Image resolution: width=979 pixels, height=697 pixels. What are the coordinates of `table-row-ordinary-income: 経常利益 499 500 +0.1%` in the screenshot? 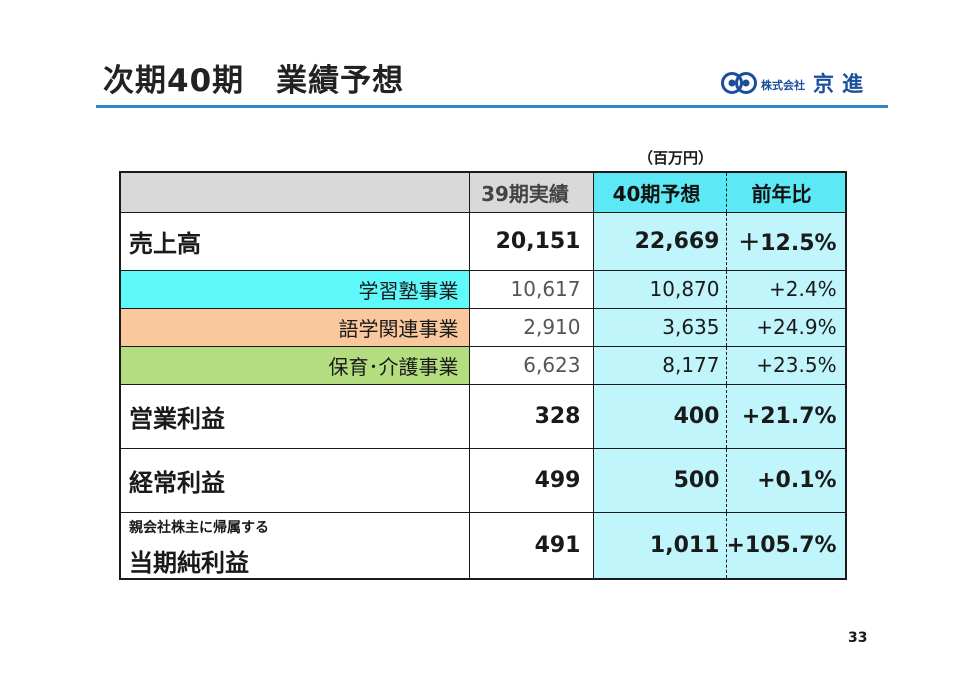 It's located at (483, 480).